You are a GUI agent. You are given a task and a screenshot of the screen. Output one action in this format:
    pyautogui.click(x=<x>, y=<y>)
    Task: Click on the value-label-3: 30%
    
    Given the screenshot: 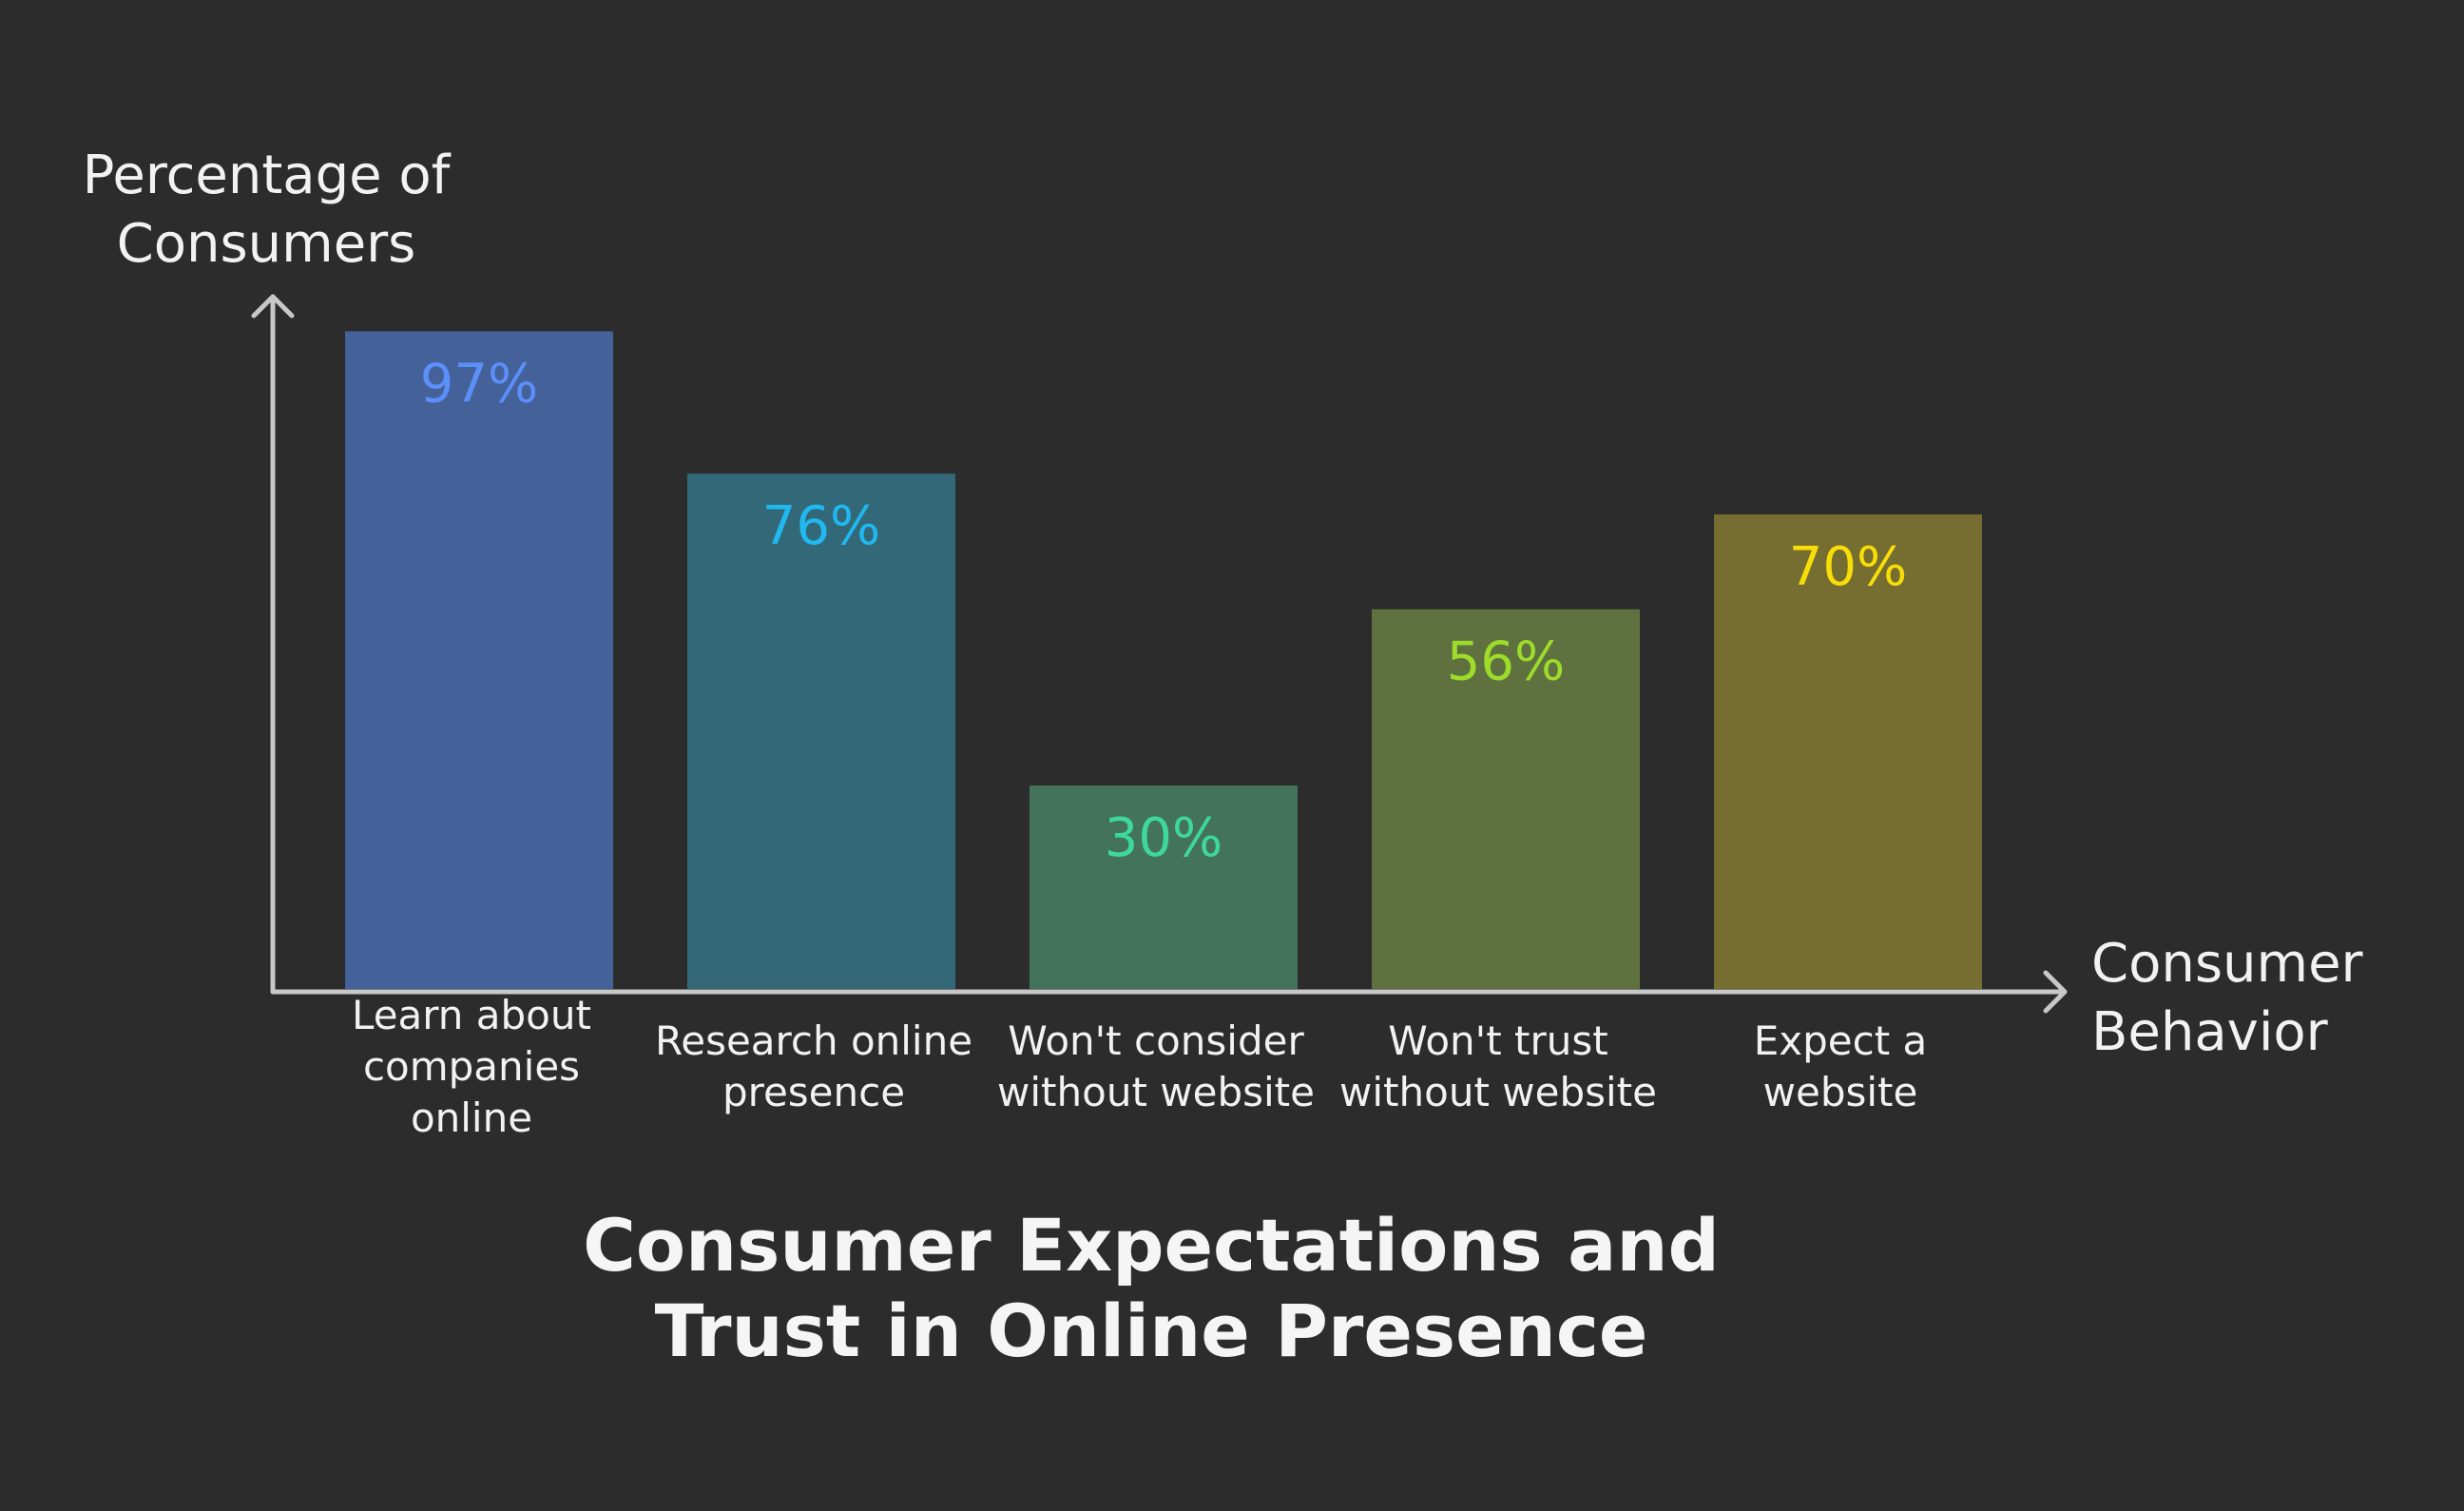 What is the action you would take?
    pyautogui.click(x=1163, y=838)
    